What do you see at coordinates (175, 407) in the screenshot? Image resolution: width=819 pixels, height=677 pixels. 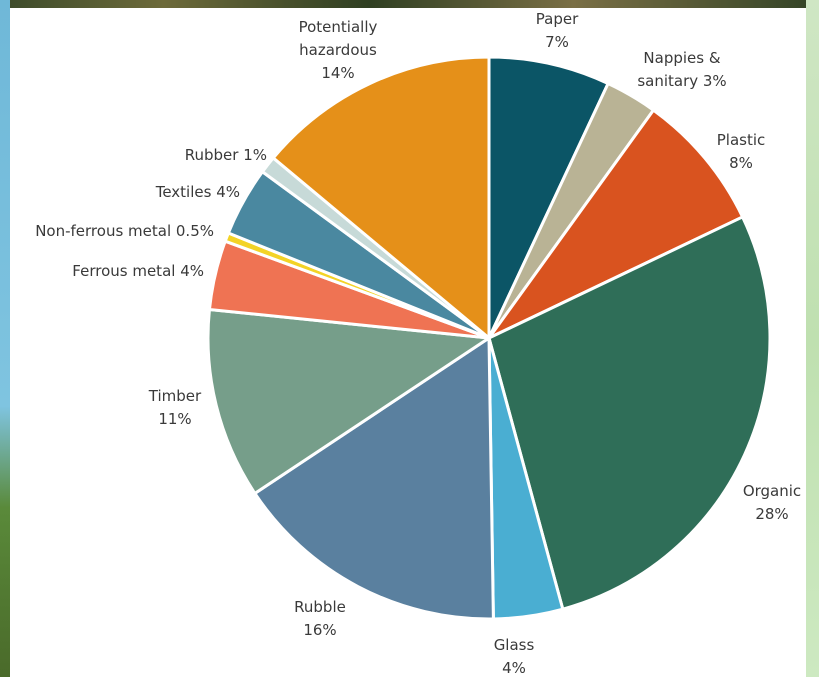 I see `pie-label-6: Timber 11%` at bounding box center [175, 407].